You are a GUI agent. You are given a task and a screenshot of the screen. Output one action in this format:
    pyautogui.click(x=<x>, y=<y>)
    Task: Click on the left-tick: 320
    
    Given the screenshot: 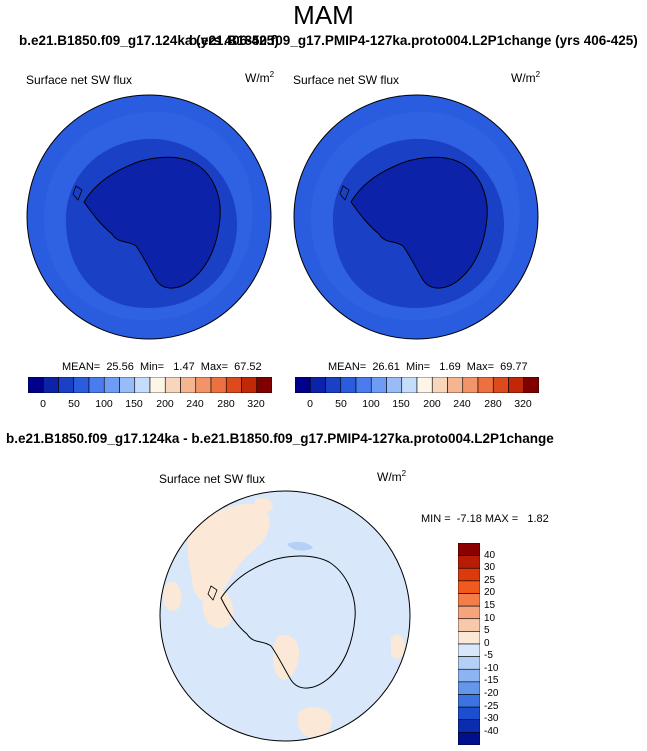 What is the action you would take?
    pyautogui.click(x=256, y=404)
    